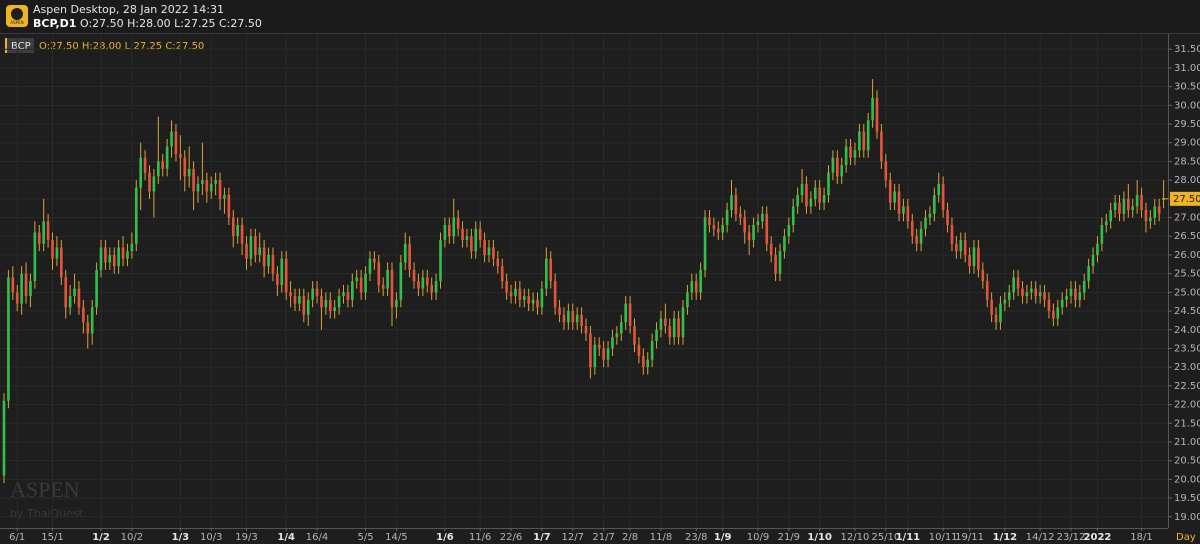 The height and width of the screenshot is (544, 1200). Describe the element at coordinates (603, 537) in the screenshot. I see `x-tick-label: 21/7` at that location.